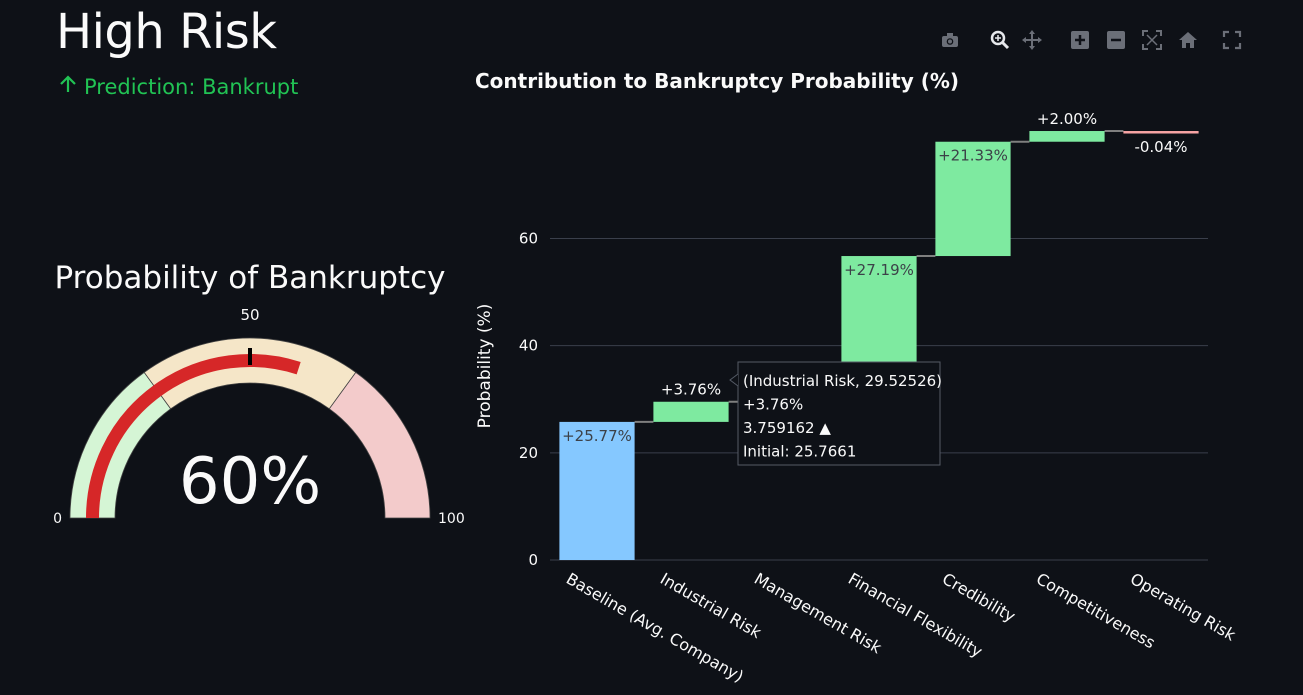 Image resolution: width=1303 pixels, height=695 pixels. I want to click on tooltip-line: Initial: 25.7661, so click(799, 452).